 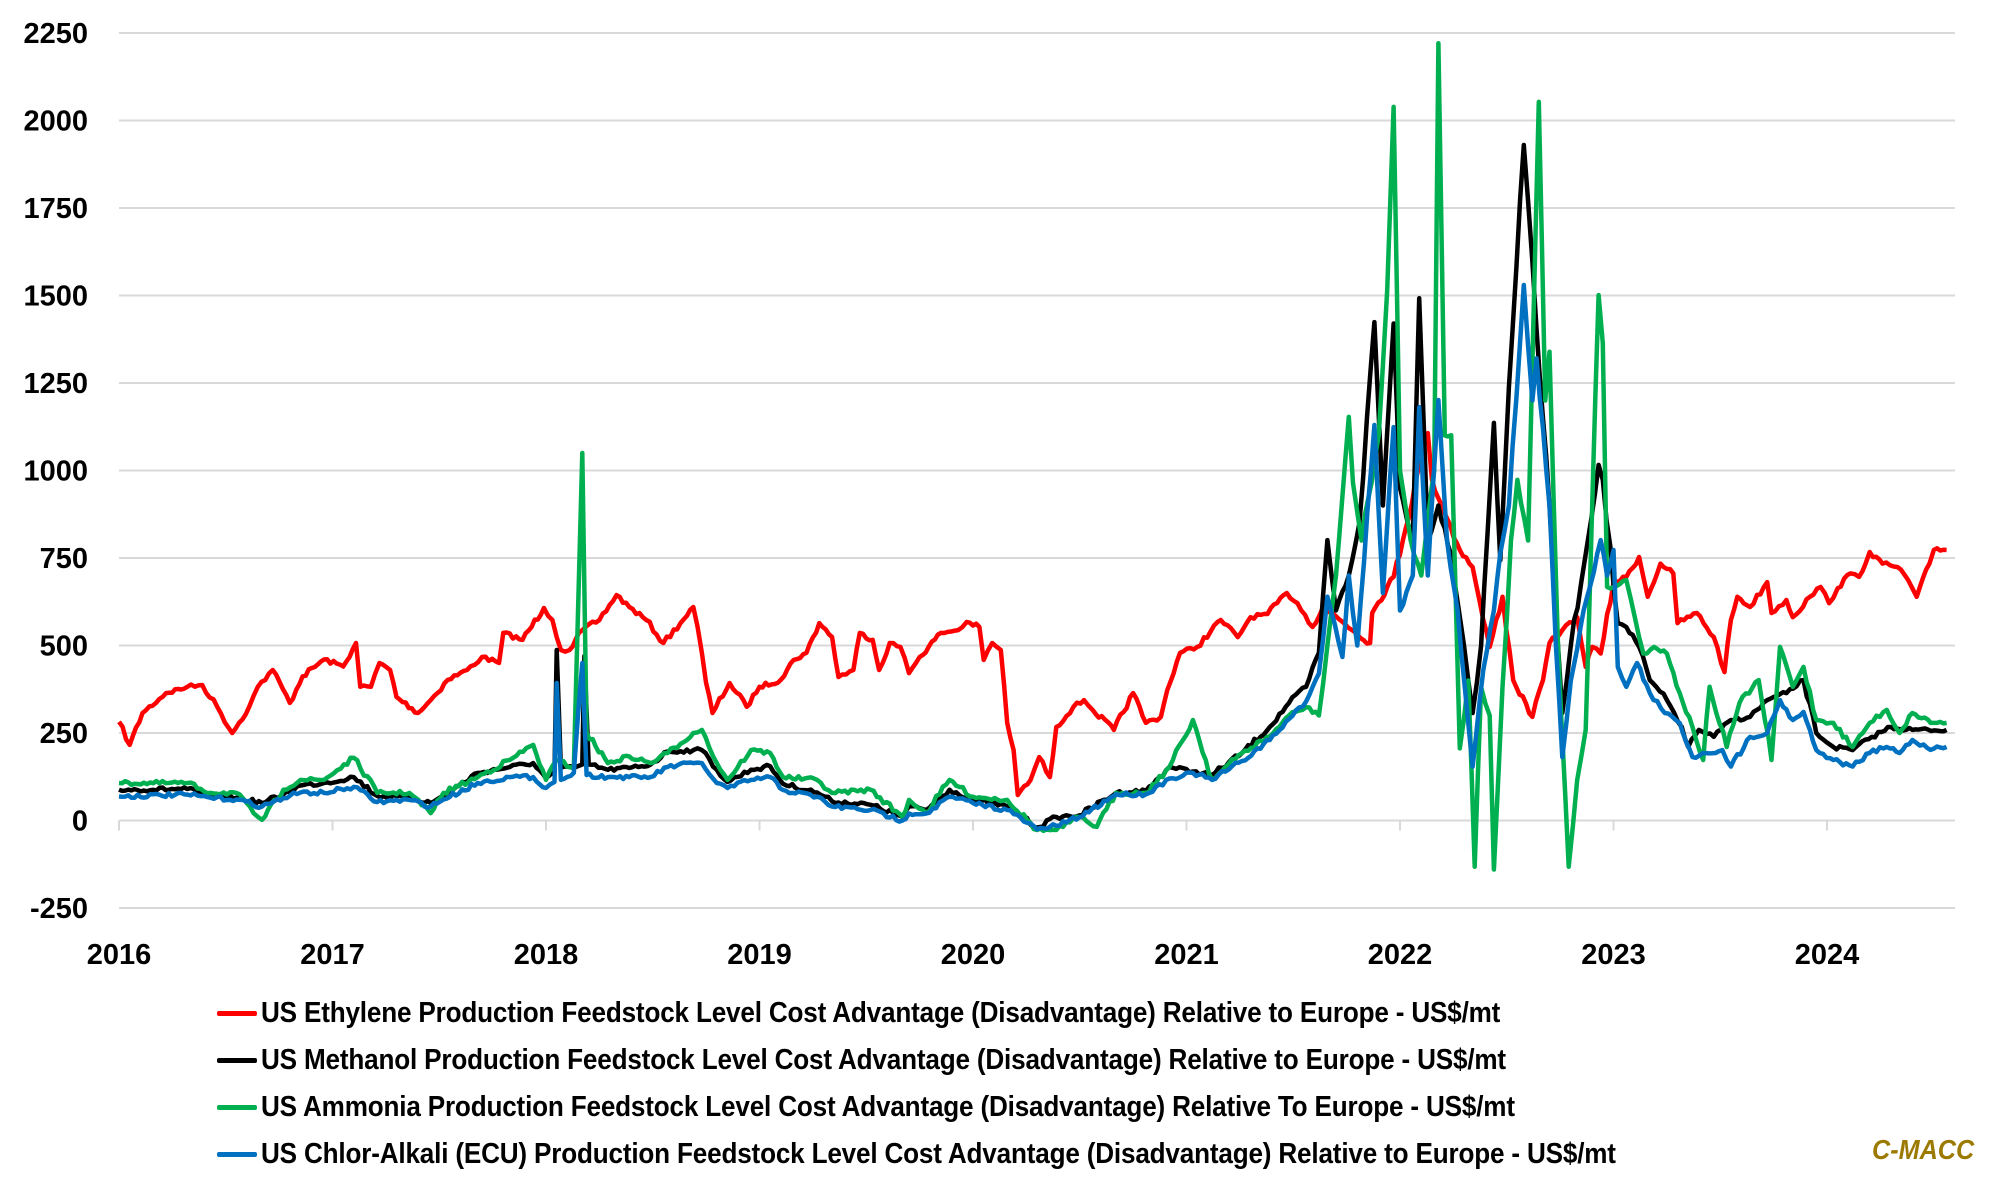 I want to click on y-tick-label: 1750, so click(x=55, y=209).